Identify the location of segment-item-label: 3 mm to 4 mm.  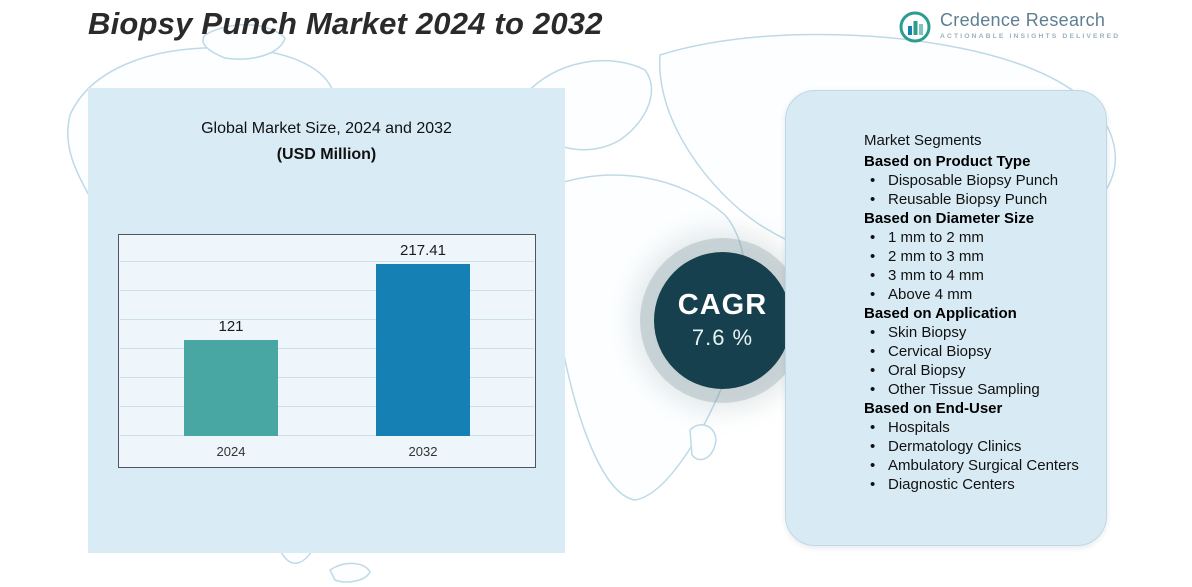
(936, 275).